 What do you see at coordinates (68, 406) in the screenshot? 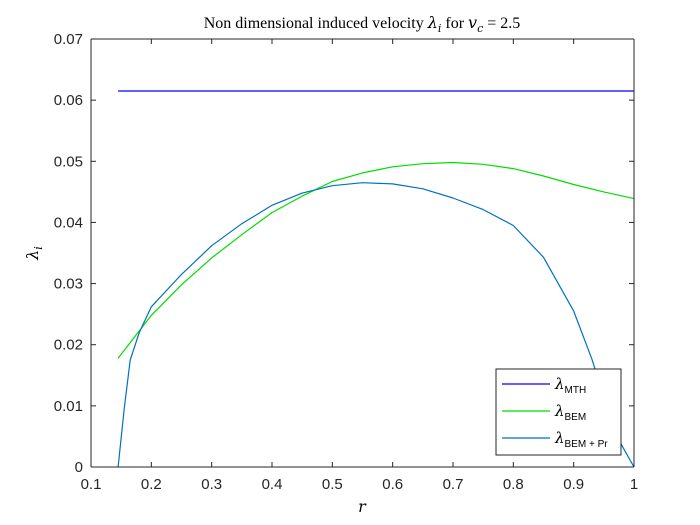
I see `y-tick-label: 0.01` at bounding box center [68, 406].